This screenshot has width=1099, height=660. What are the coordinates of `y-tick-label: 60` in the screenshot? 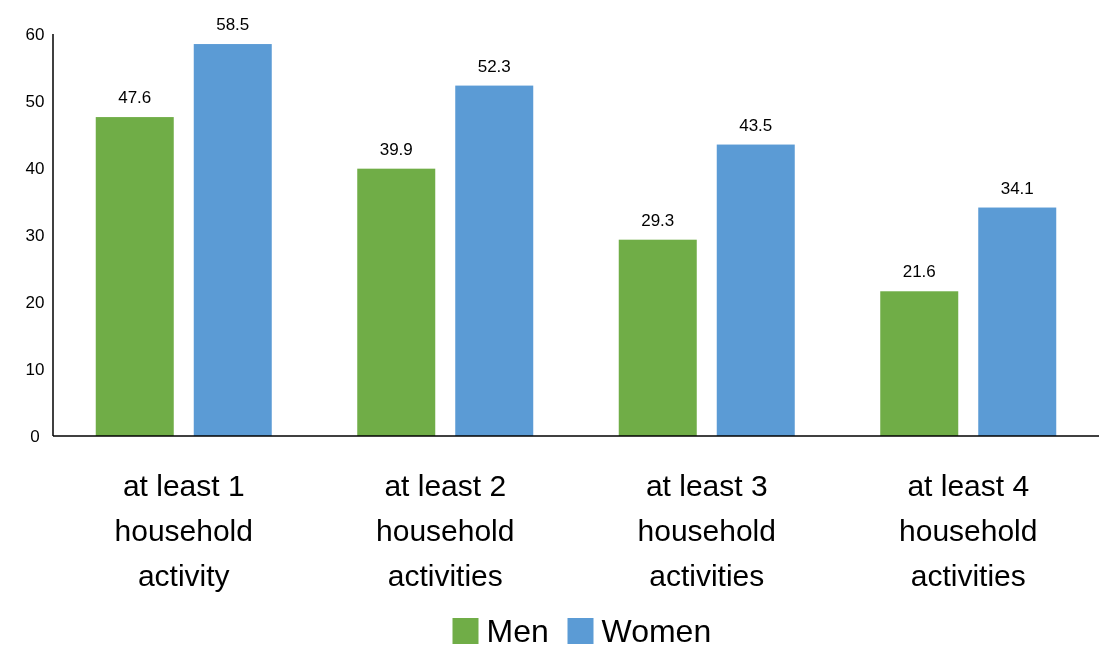 It's located at (35, 34).